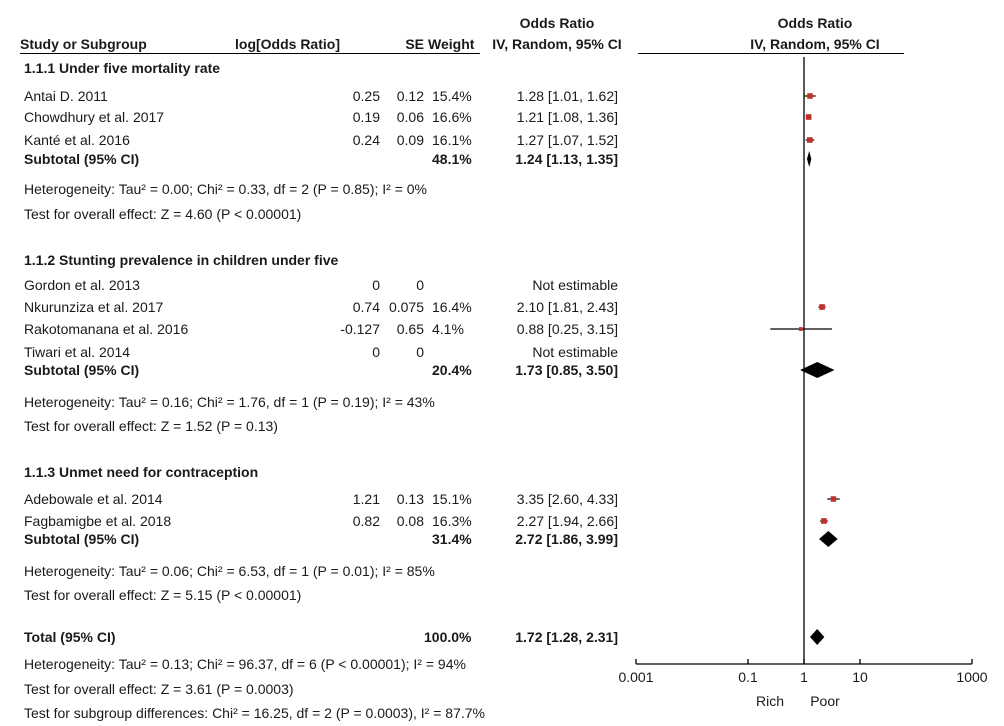  Describe the element at coordinates (250, 53) in the screenshot. I see `header-rule` at that location.